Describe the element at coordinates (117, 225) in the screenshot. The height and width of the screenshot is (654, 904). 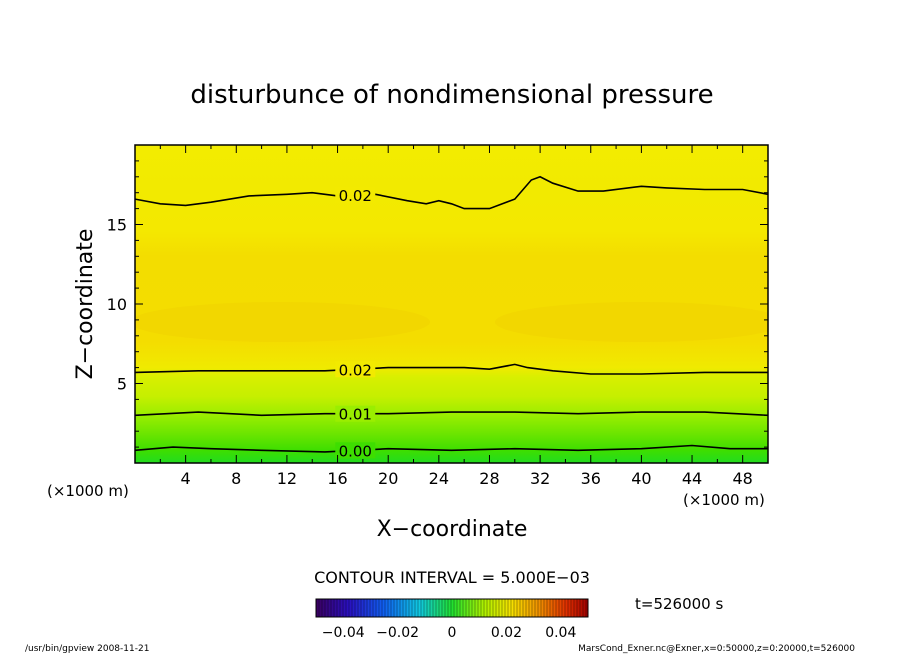
I see `y-tick-label: 15` at that location.